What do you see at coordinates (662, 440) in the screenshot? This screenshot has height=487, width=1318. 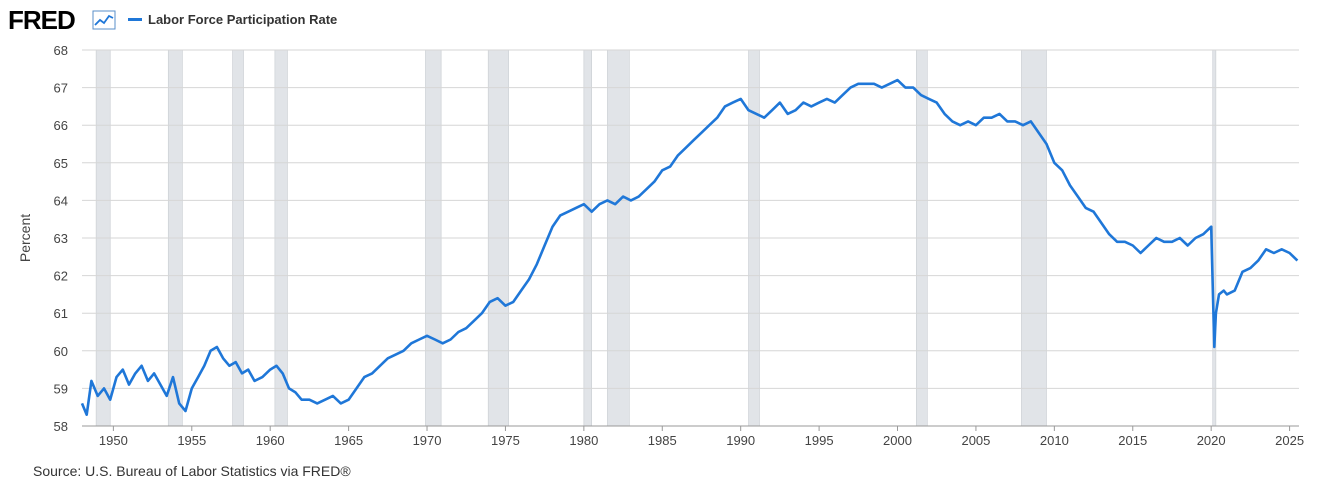 I see `x-tick-label-1985: 1985` at bounding box center [662, 440].